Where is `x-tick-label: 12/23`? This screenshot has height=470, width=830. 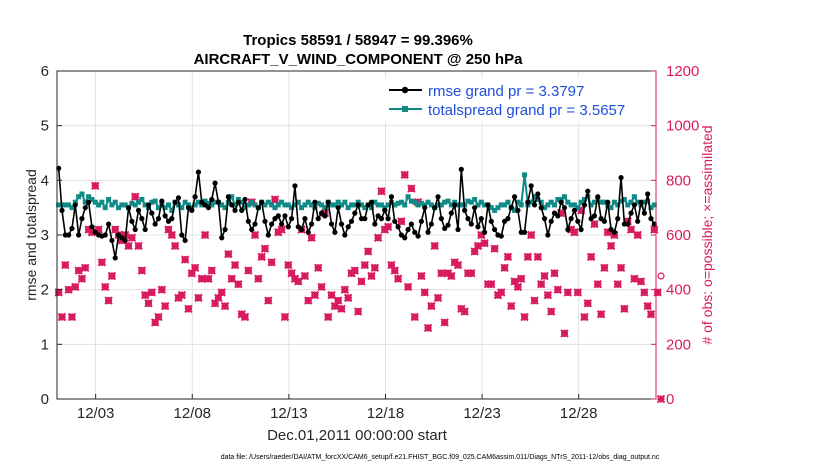 x-tick-label: 12/23 is located at coordinates (482, 413).